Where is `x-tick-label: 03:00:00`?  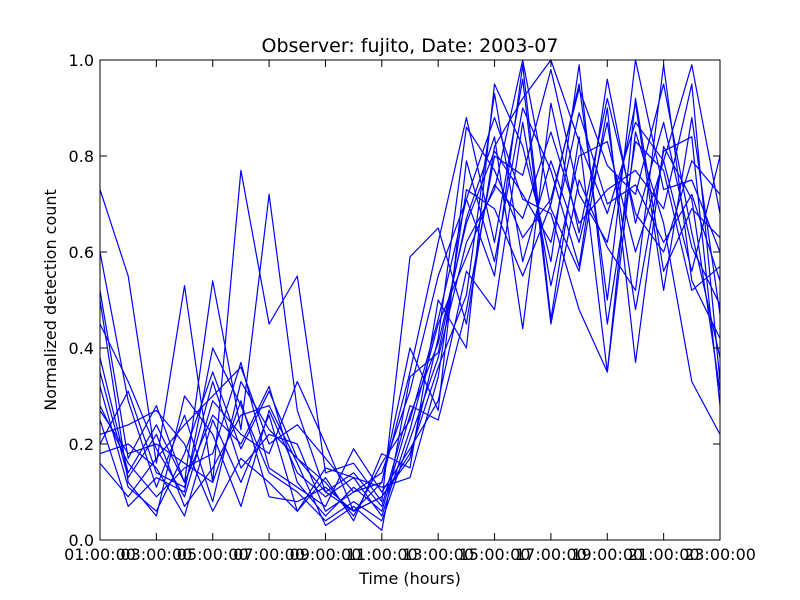 x-tick-label: 03:00:00 is located at coordinates (156, 554).